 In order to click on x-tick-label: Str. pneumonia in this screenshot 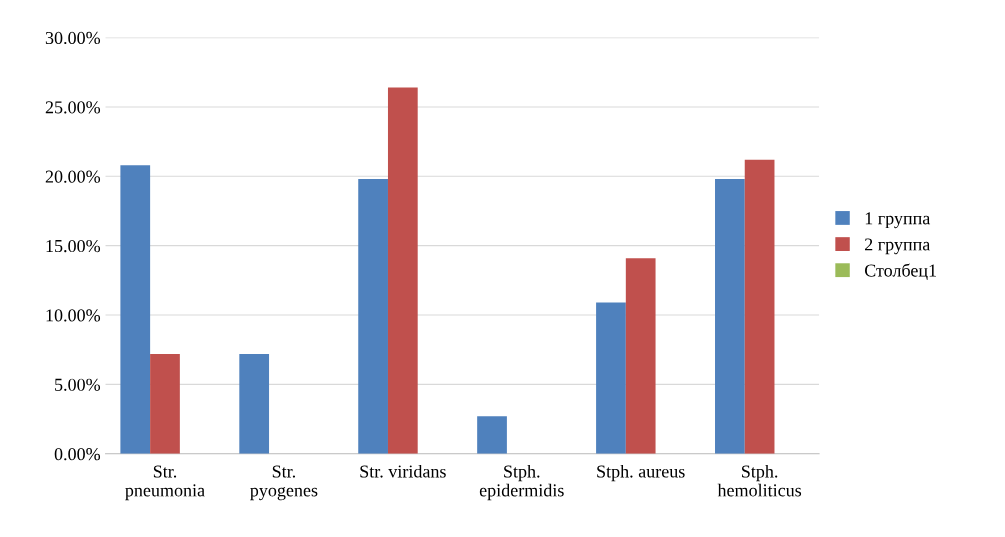, I will do `click(165, 483)`.